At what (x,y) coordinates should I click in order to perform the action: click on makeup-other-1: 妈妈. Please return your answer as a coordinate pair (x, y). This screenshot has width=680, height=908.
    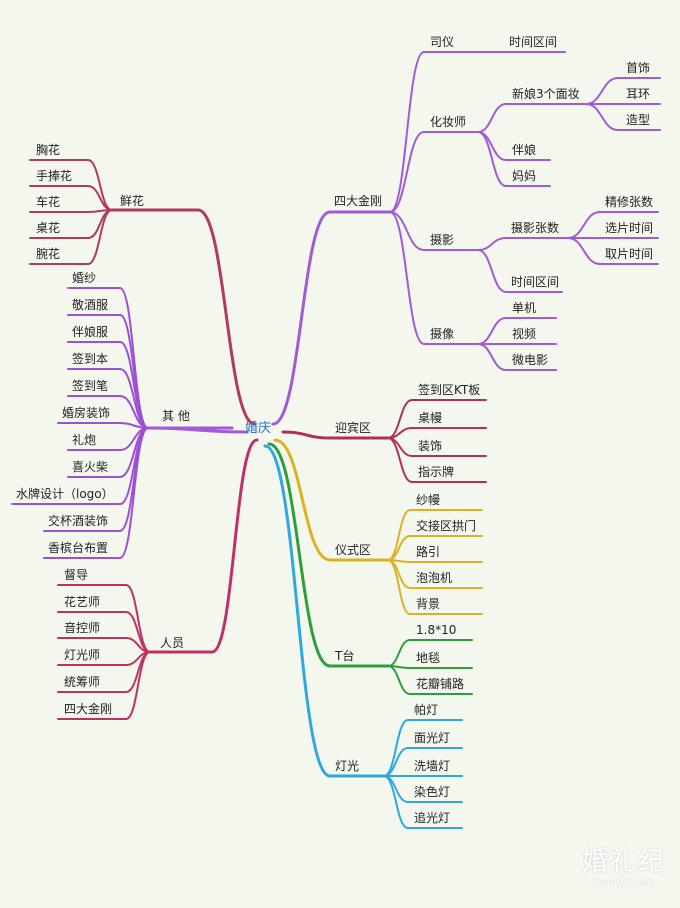
    Looking at the image, I should click on (524, 176).